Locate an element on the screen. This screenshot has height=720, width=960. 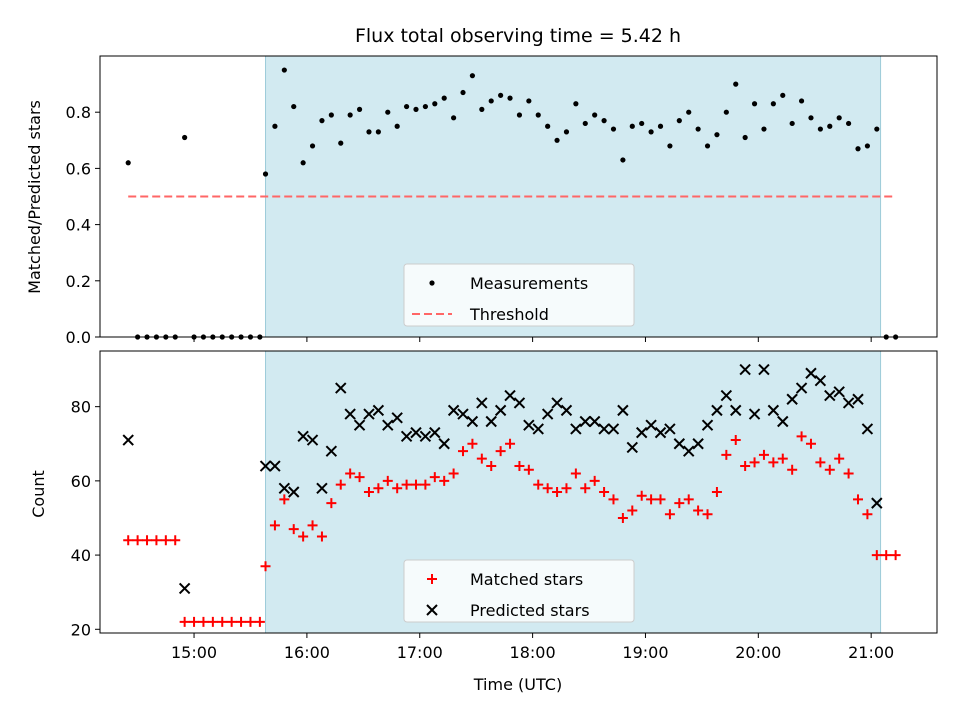
chart-title: Flux total observing time = 5.42 h is located at coordinates (518, 36).